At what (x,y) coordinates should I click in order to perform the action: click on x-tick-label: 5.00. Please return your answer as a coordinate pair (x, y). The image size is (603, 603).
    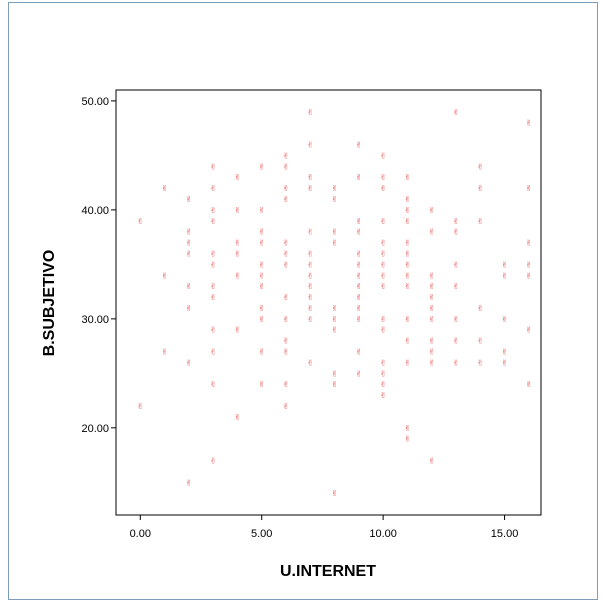
    Looking at the image, I should click on (261, 534).